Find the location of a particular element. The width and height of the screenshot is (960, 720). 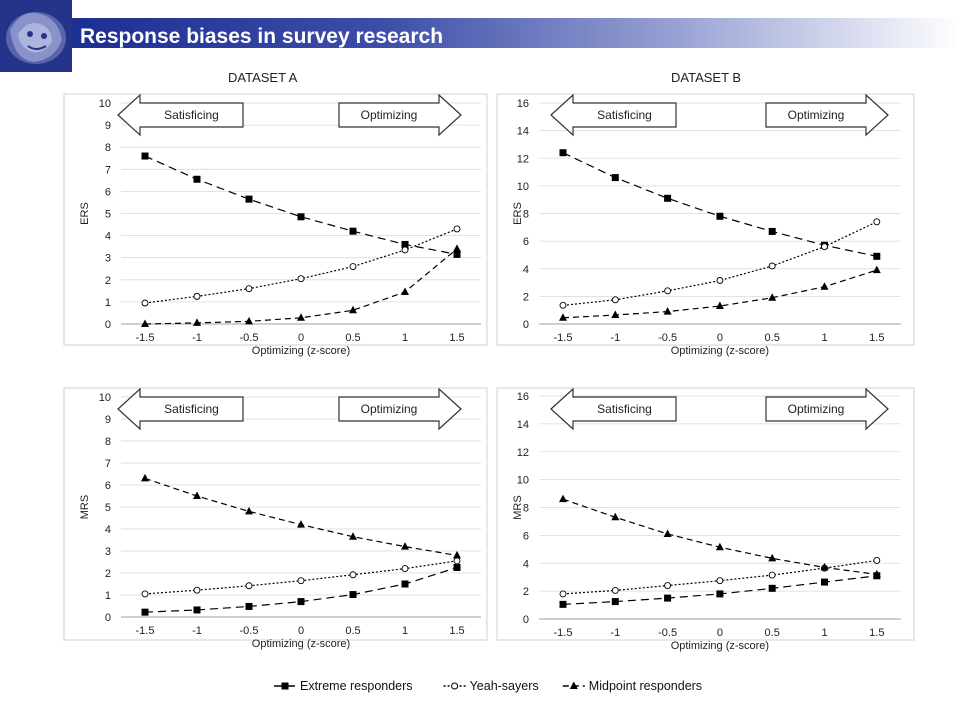

y-tick-label: 16 is located at coordinates (523, 104).